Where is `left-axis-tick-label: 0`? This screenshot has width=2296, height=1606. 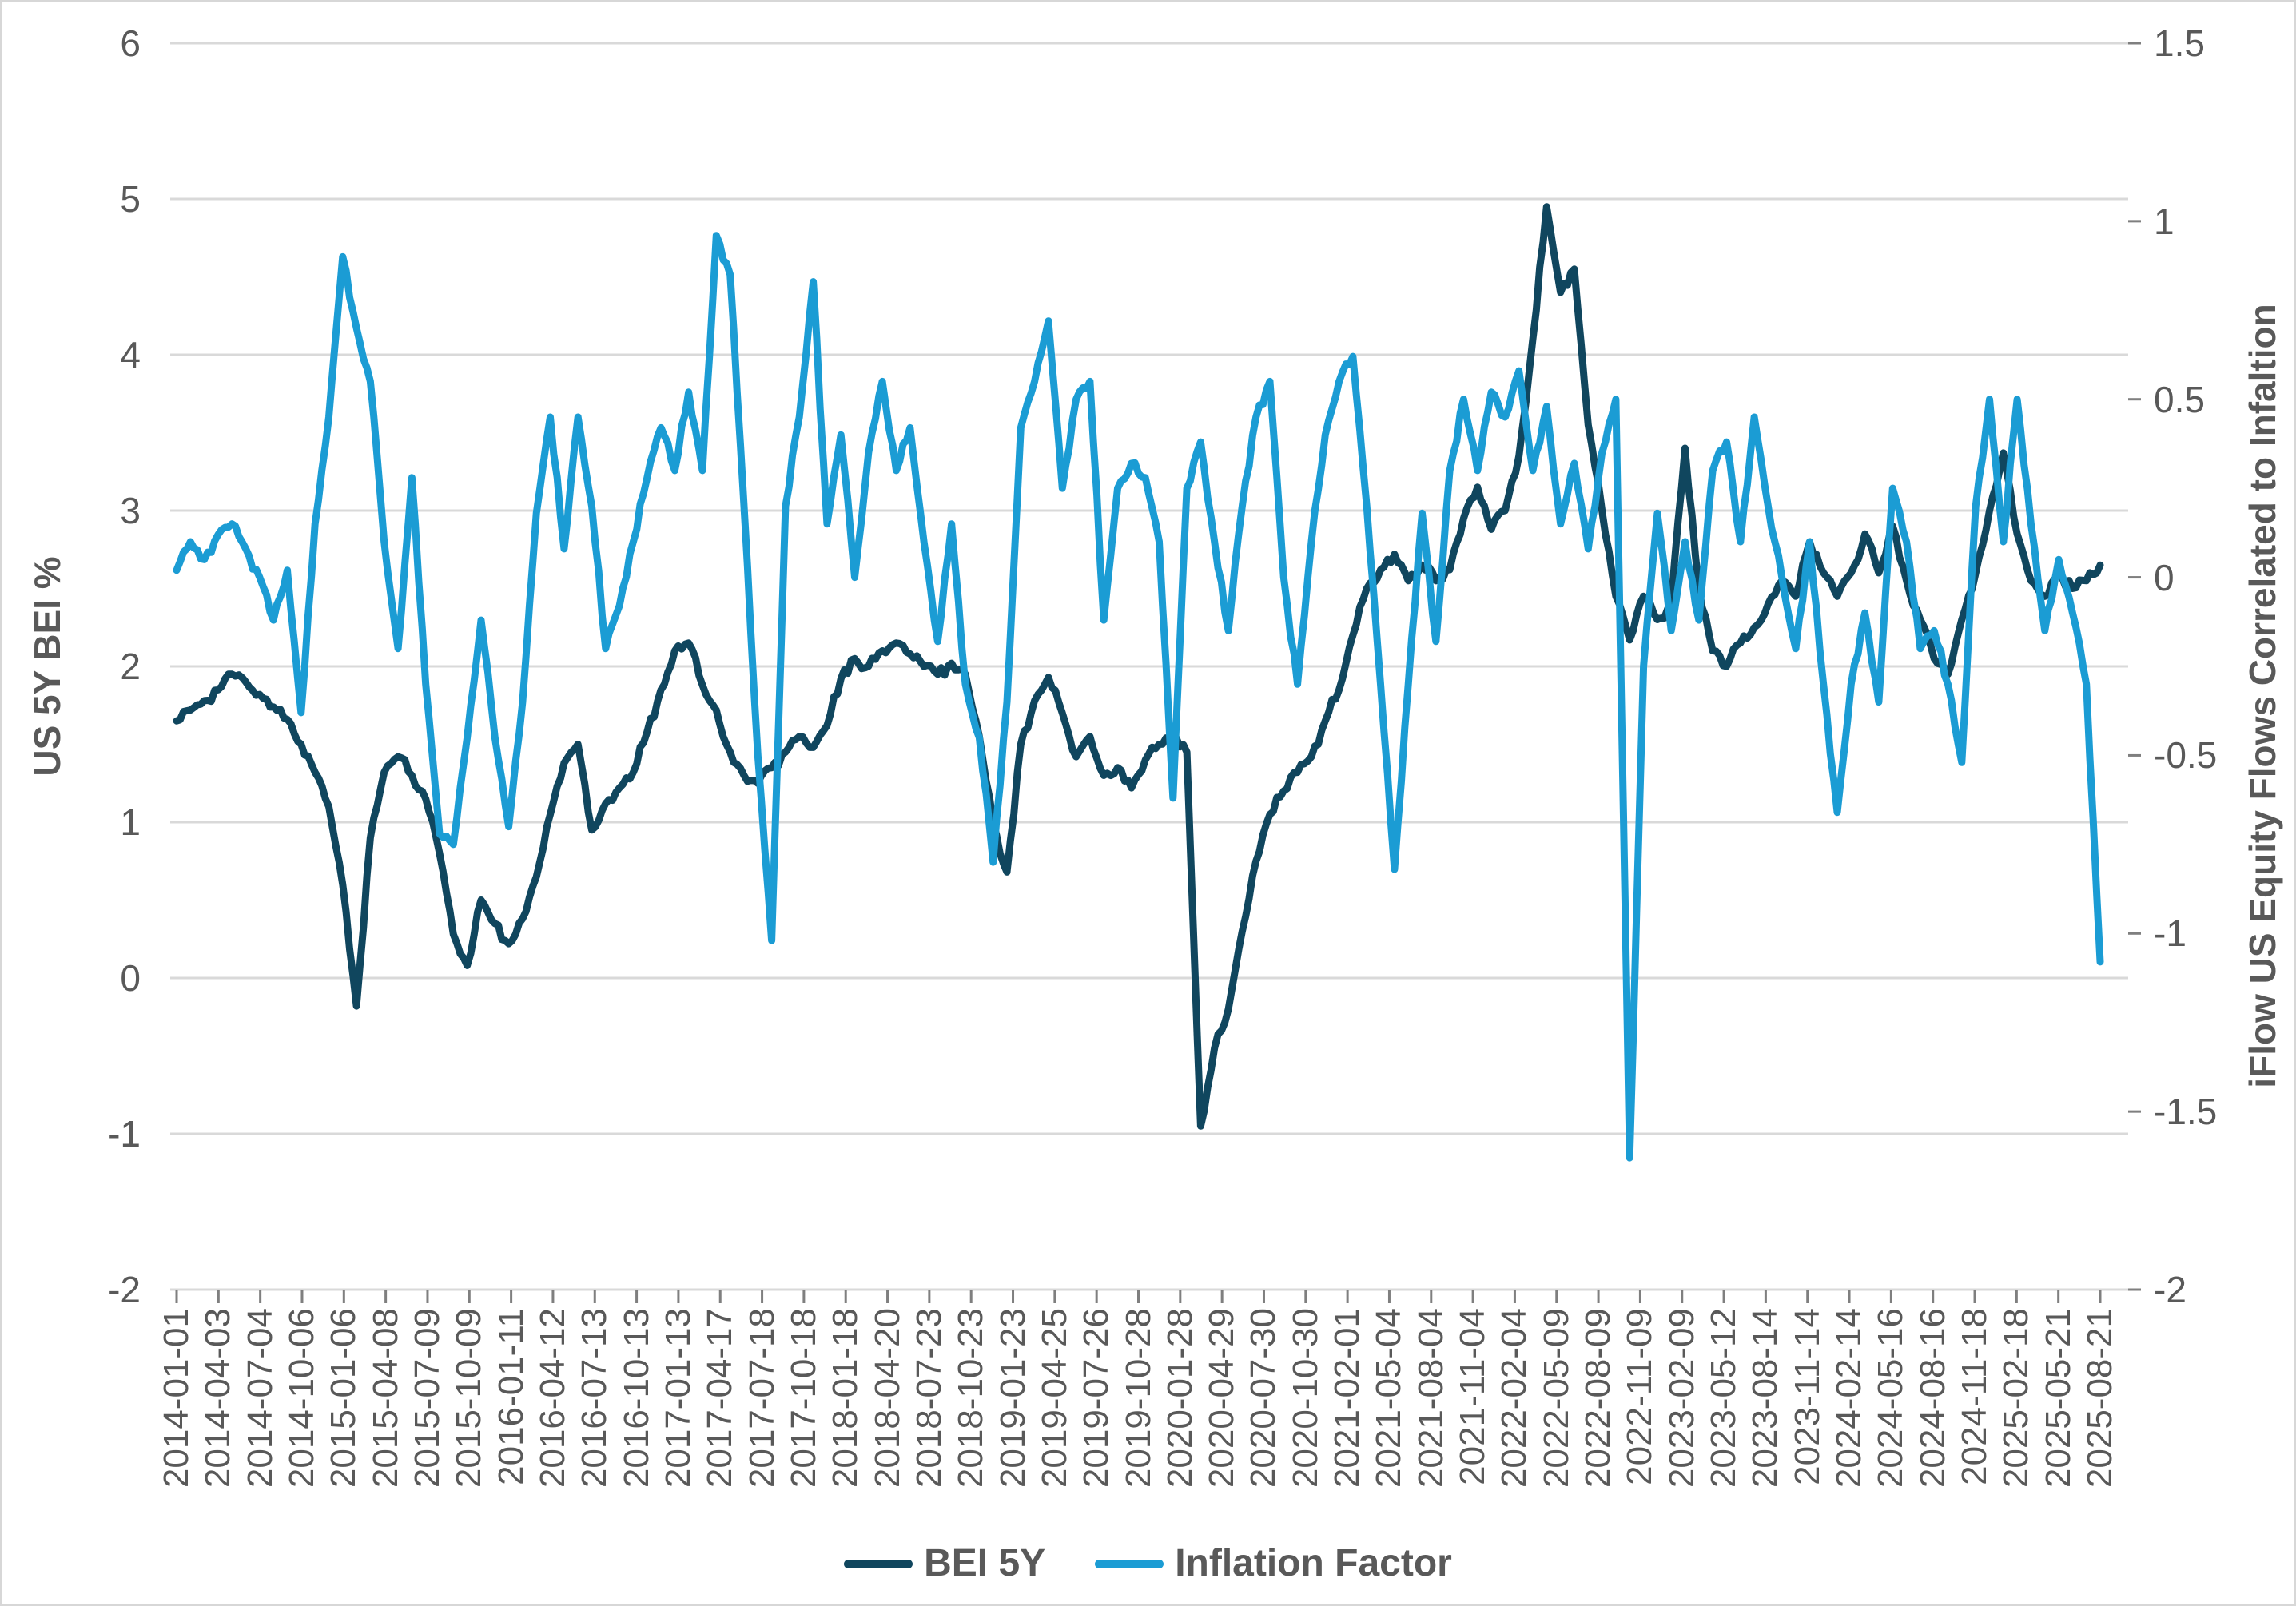
left-axis-tick-label: 0 is located at coordinates (130, 978).